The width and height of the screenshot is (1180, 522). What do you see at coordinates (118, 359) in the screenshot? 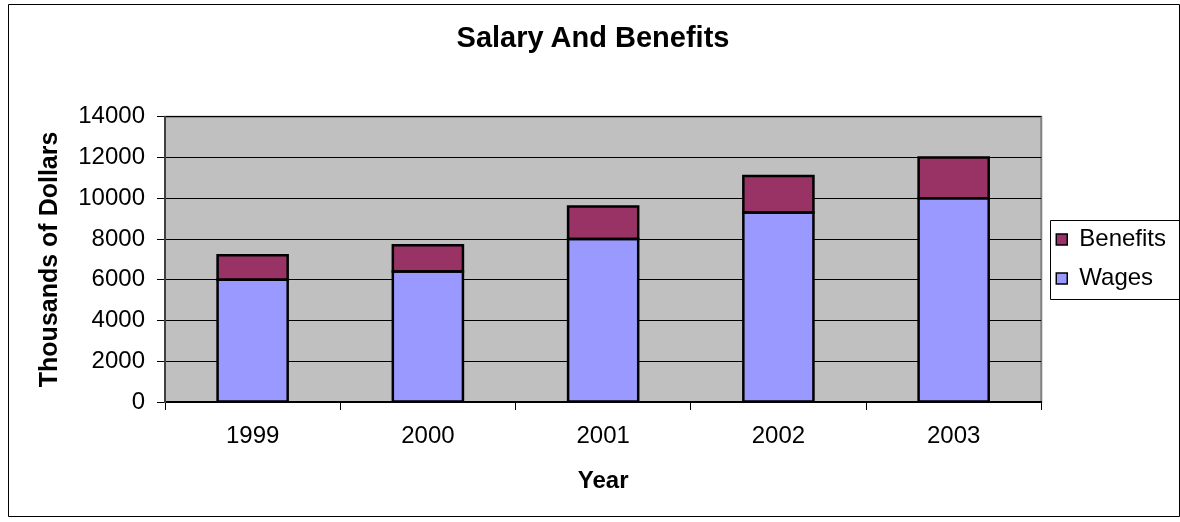
I see `y-tick-label: 2000` at bounding box center [118, 359].